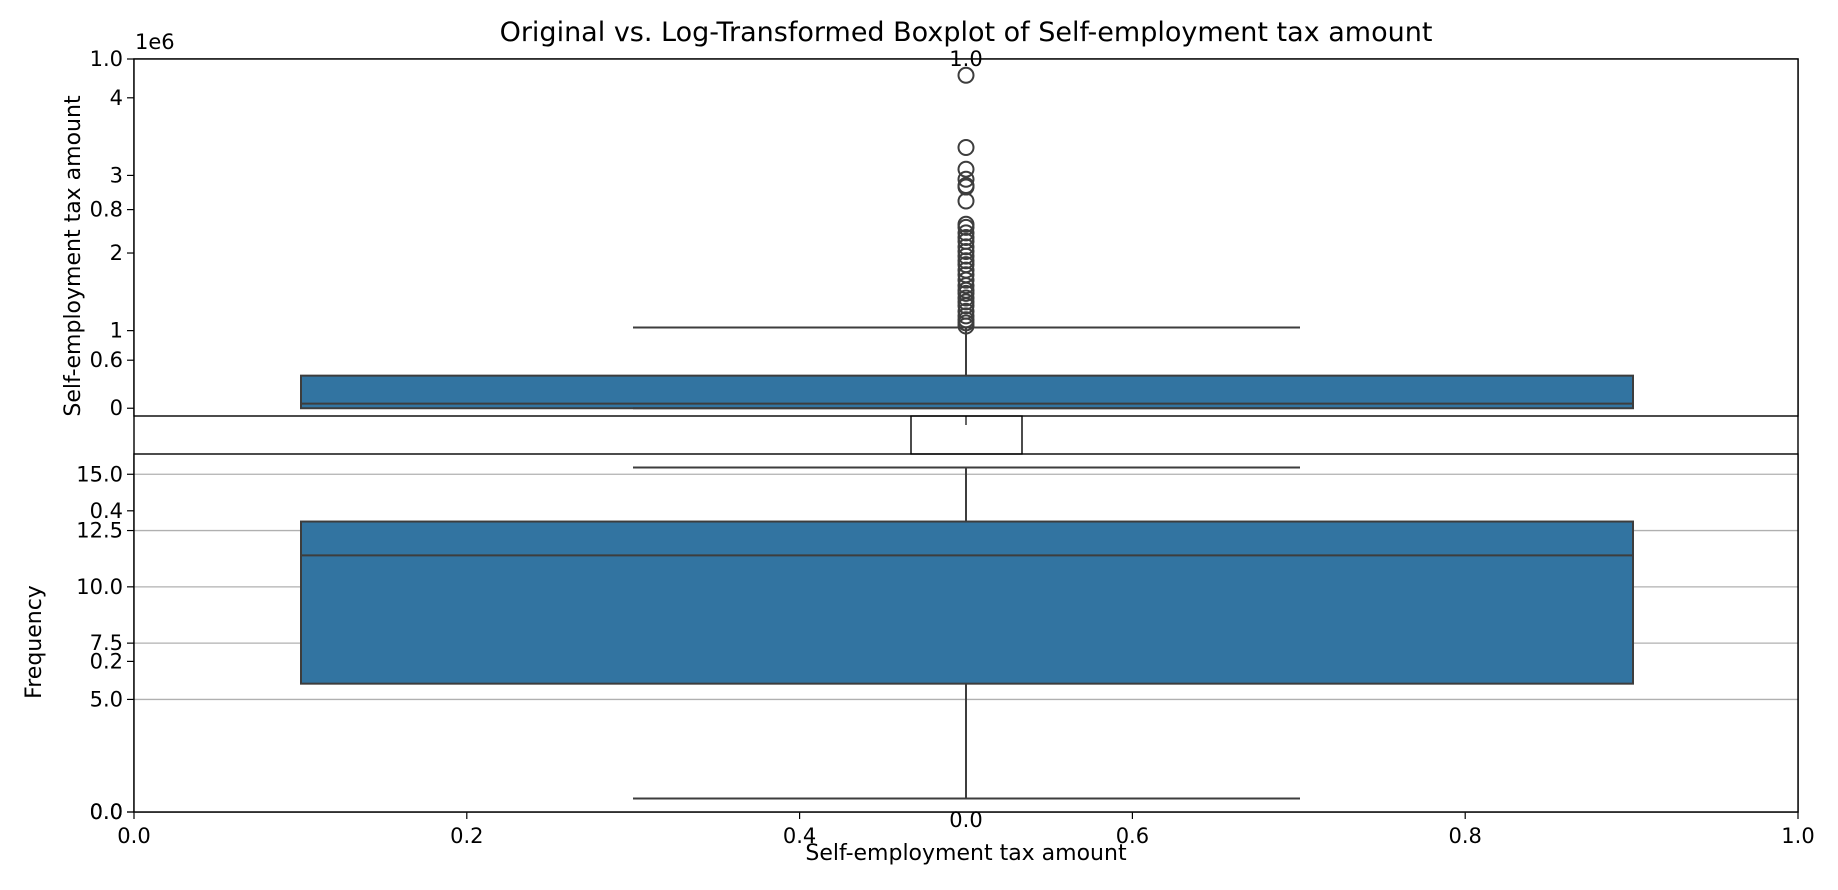 The image size is (1838, 890). Describe the element at coordinates (99, 474) in the screenshot. I see `y-tick-label: 15.0` at that location.